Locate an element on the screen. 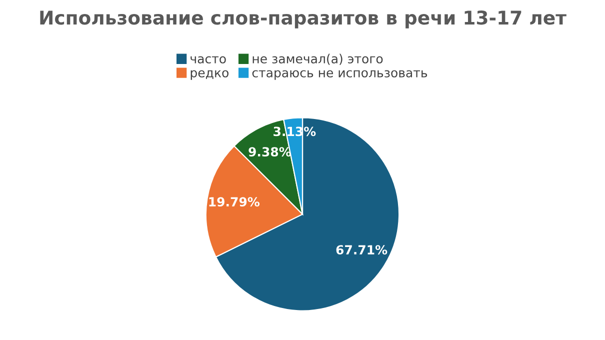 This screenshot has height=340, width=605. legend-label: часто is located at coordinates (208, 60).